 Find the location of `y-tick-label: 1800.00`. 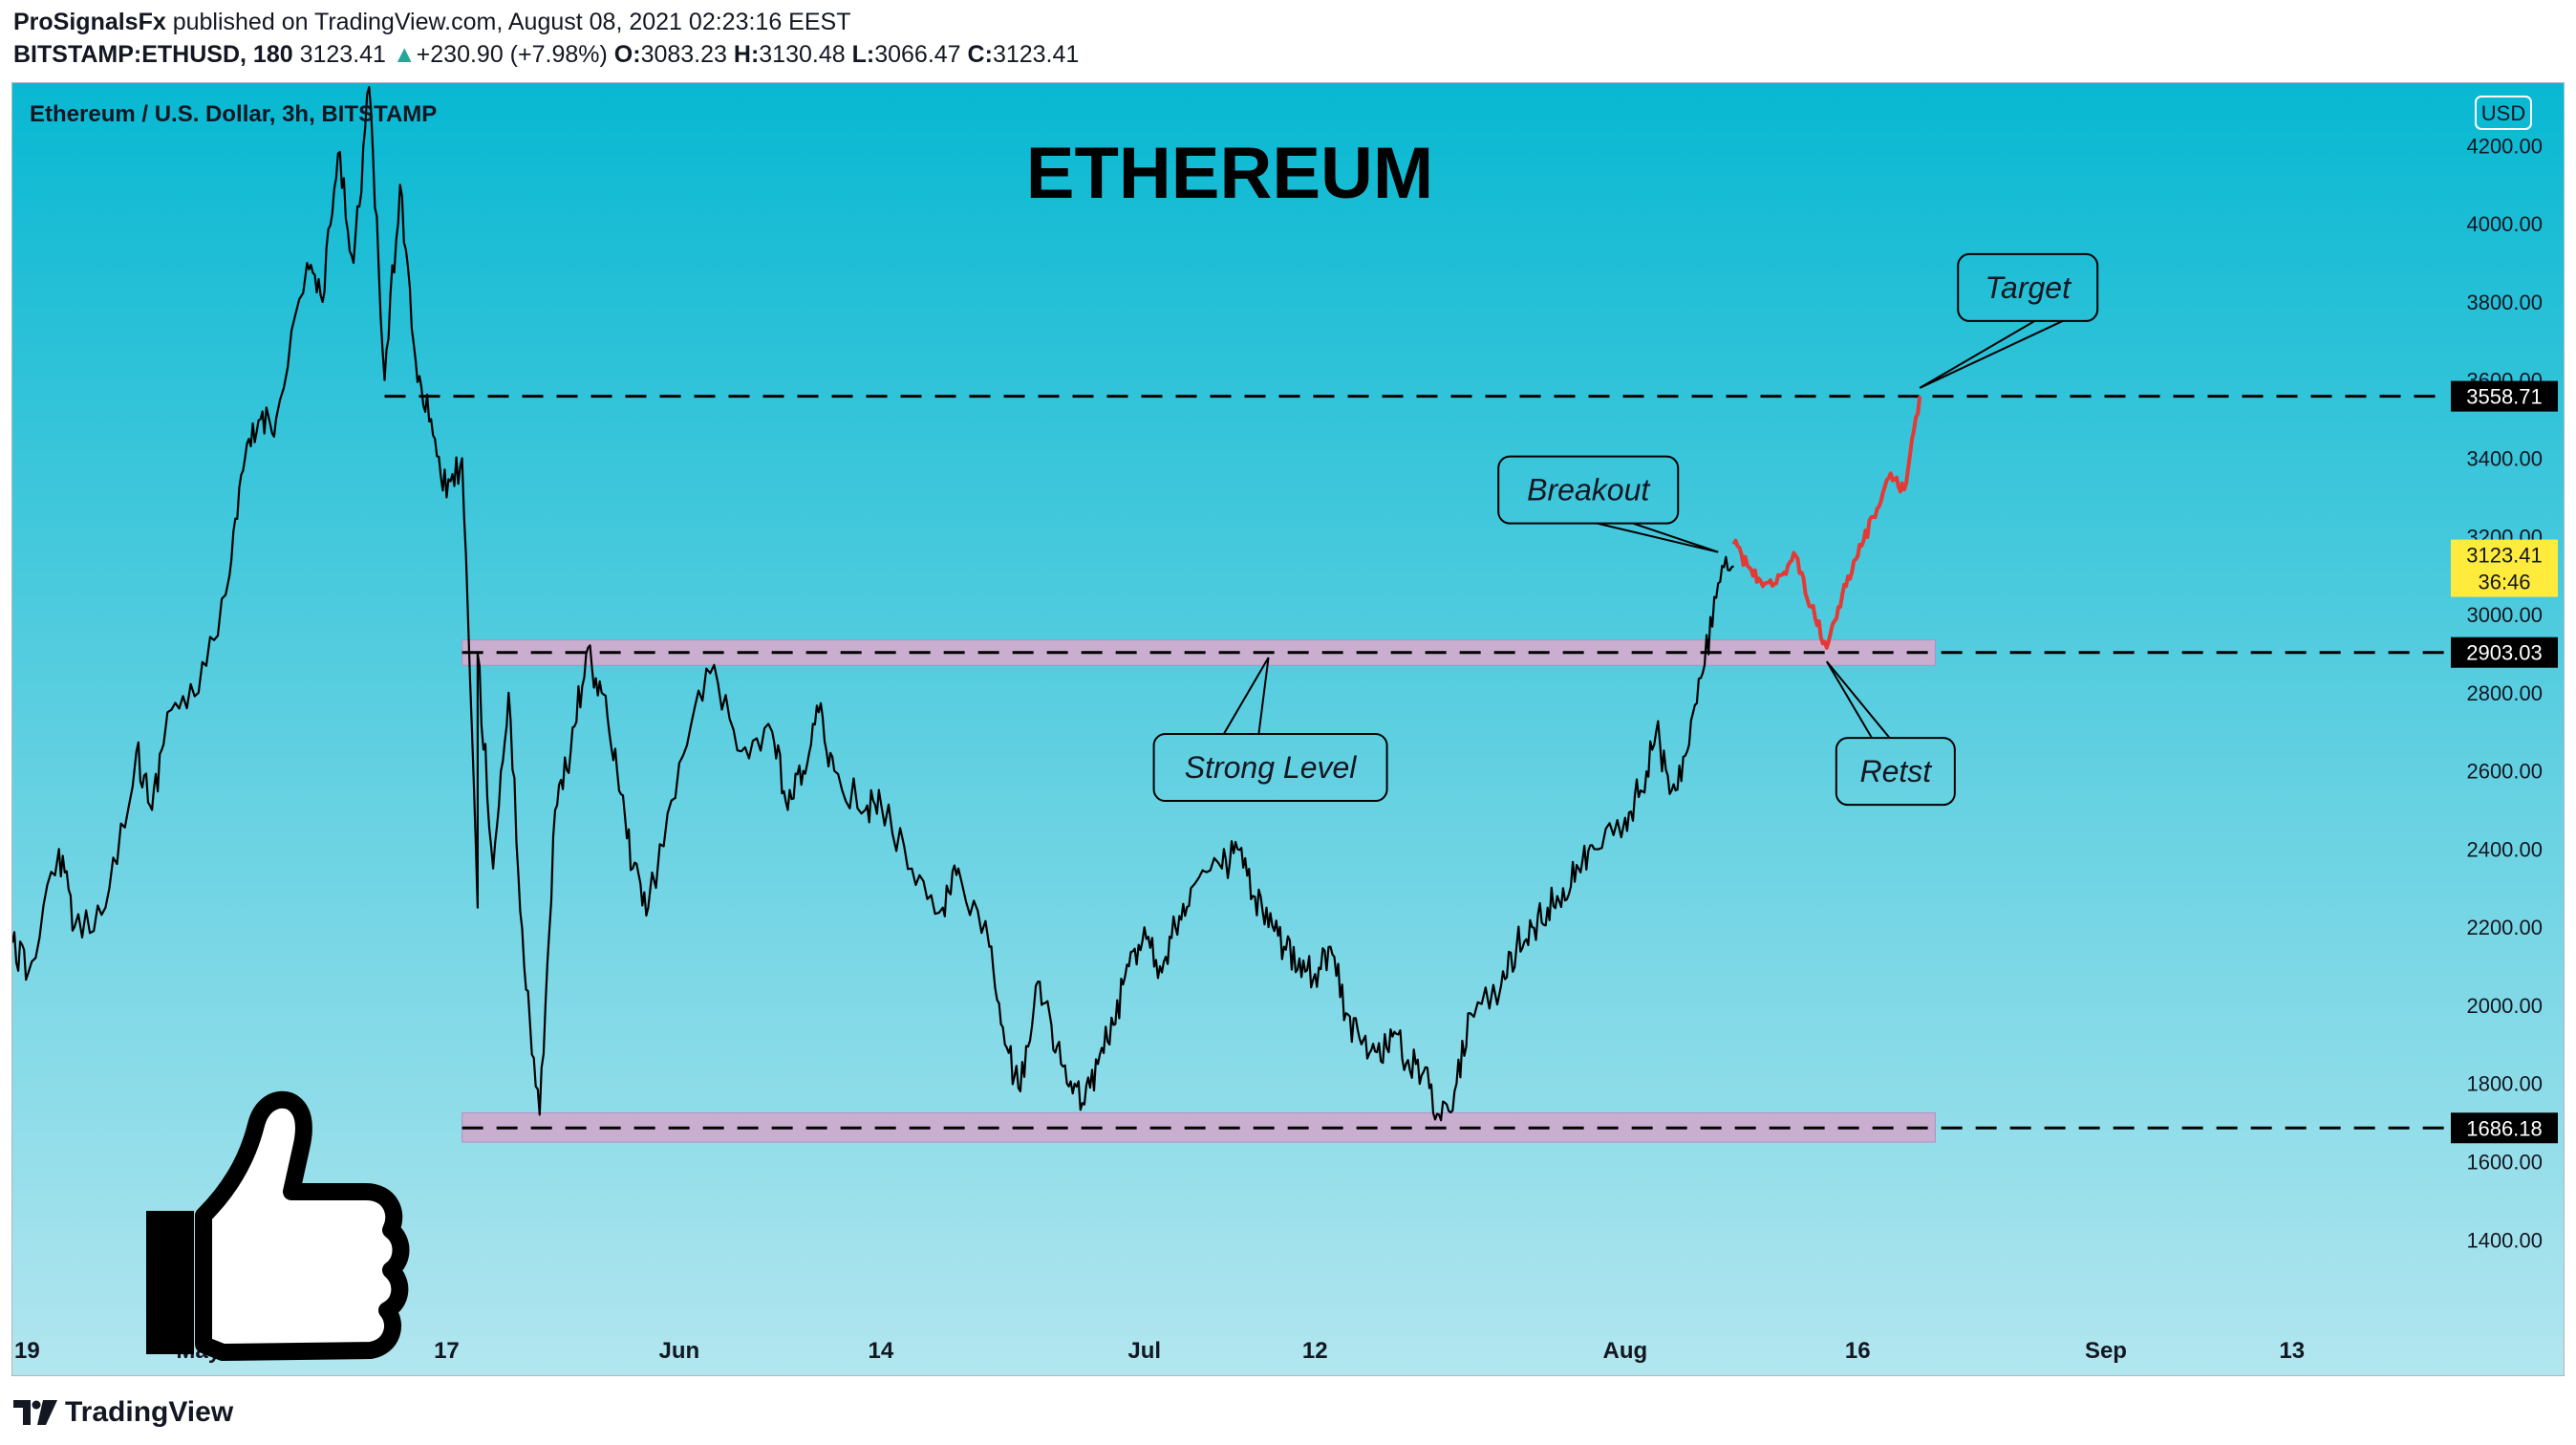

y-tick-label: 1800.00 is located at coordinates (2504, 1084).